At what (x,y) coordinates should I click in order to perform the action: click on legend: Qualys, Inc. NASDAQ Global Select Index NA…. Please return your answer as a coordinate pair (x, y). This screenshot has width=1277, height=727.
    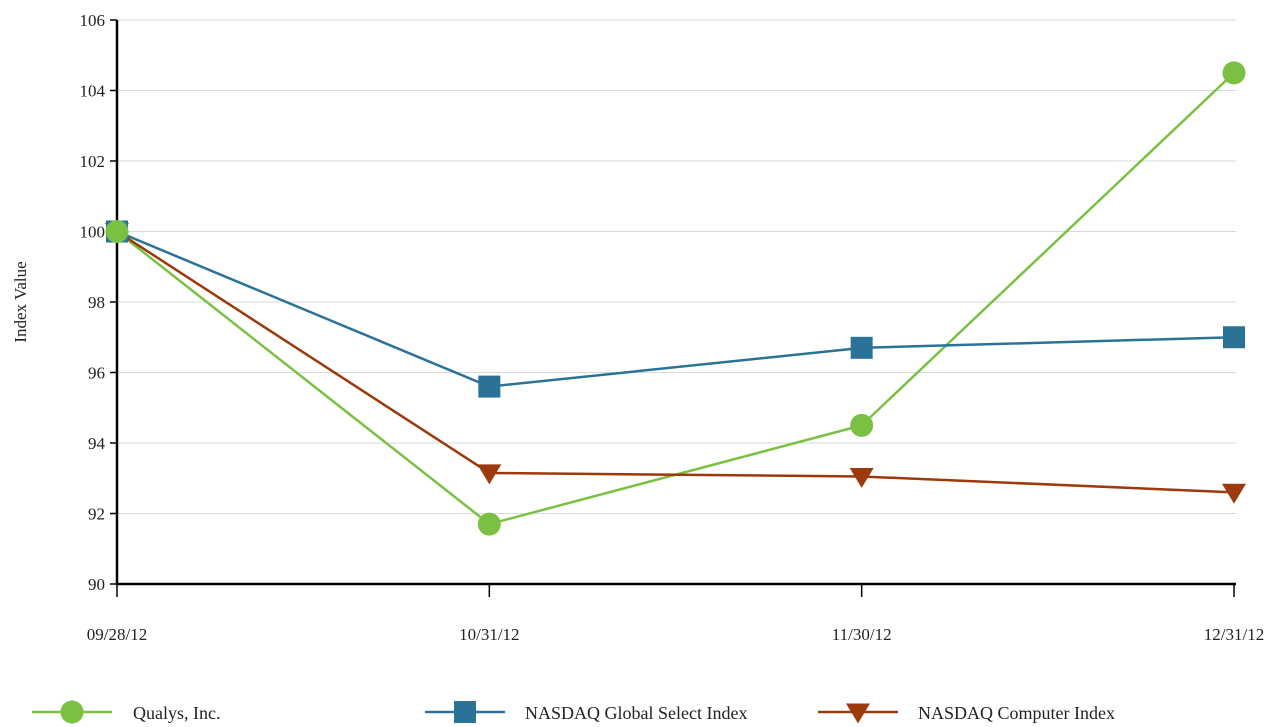
    Looking at the image, I should click on (573, 712).